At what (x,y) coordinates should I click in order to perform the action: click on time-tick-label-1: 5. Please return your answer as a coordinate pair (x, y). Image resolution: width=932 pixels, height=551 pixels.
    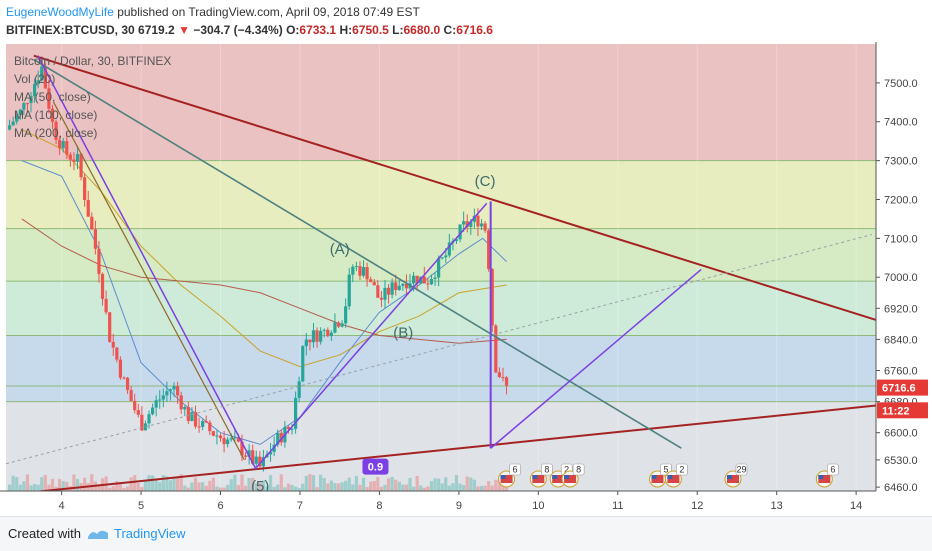
    Looking at the image, I should click on (141, 506).